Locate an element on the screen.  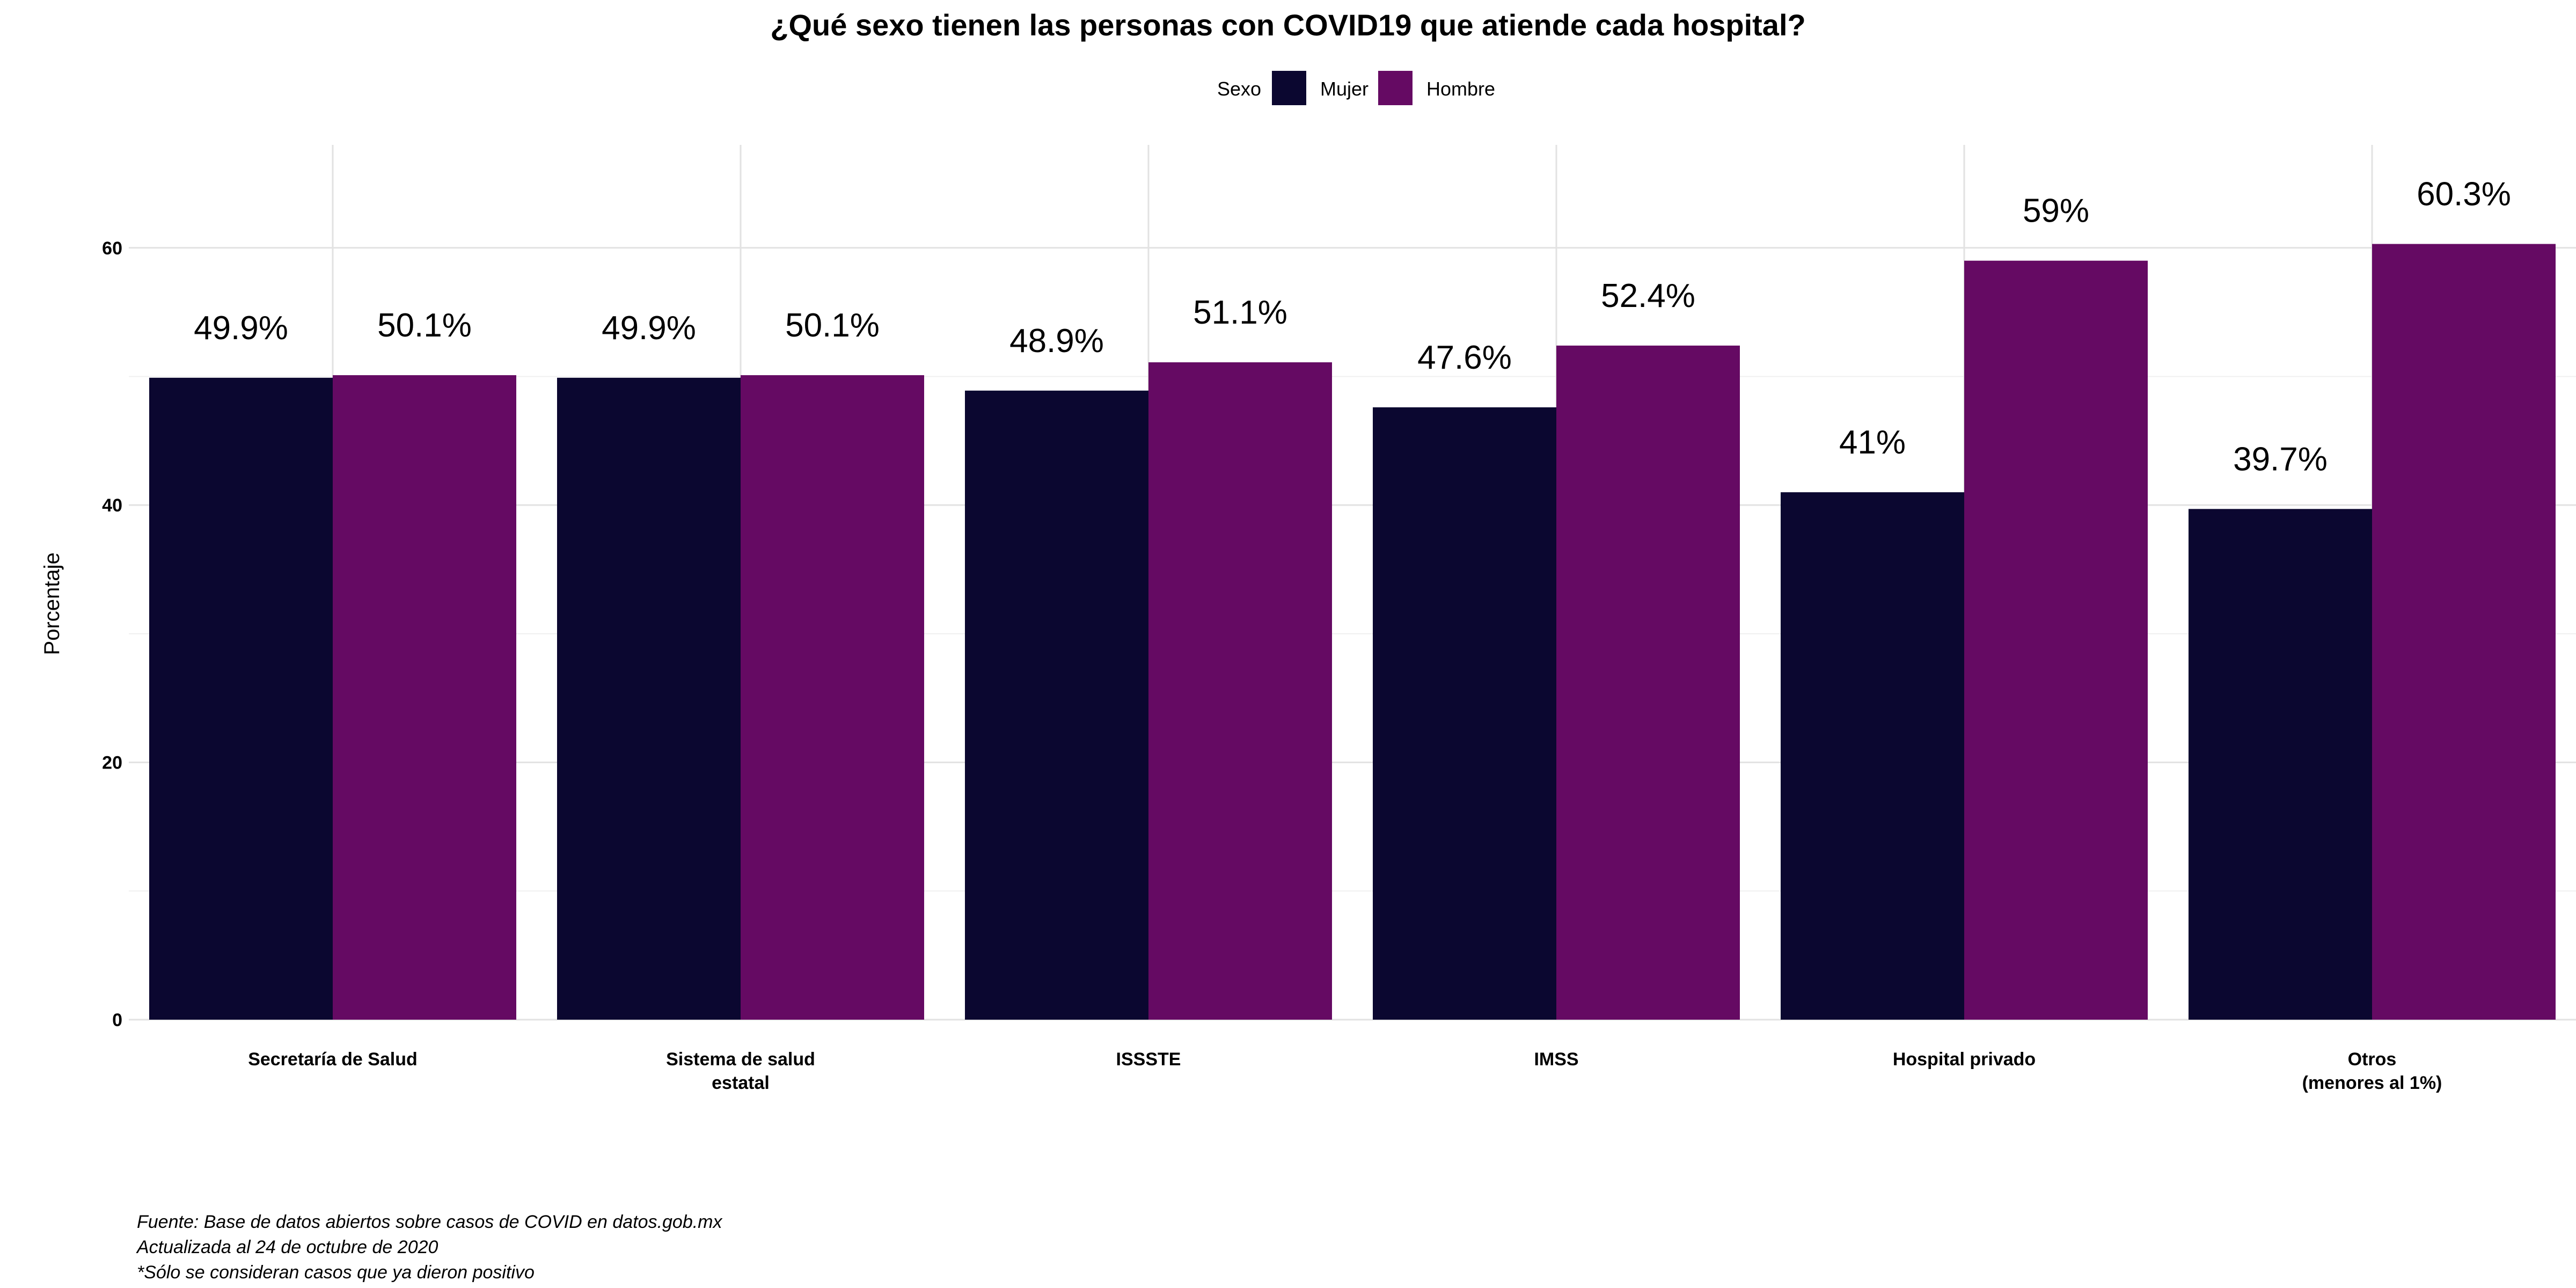
legend-label-mujer: Mujer is located at coordinates (1344, 89).